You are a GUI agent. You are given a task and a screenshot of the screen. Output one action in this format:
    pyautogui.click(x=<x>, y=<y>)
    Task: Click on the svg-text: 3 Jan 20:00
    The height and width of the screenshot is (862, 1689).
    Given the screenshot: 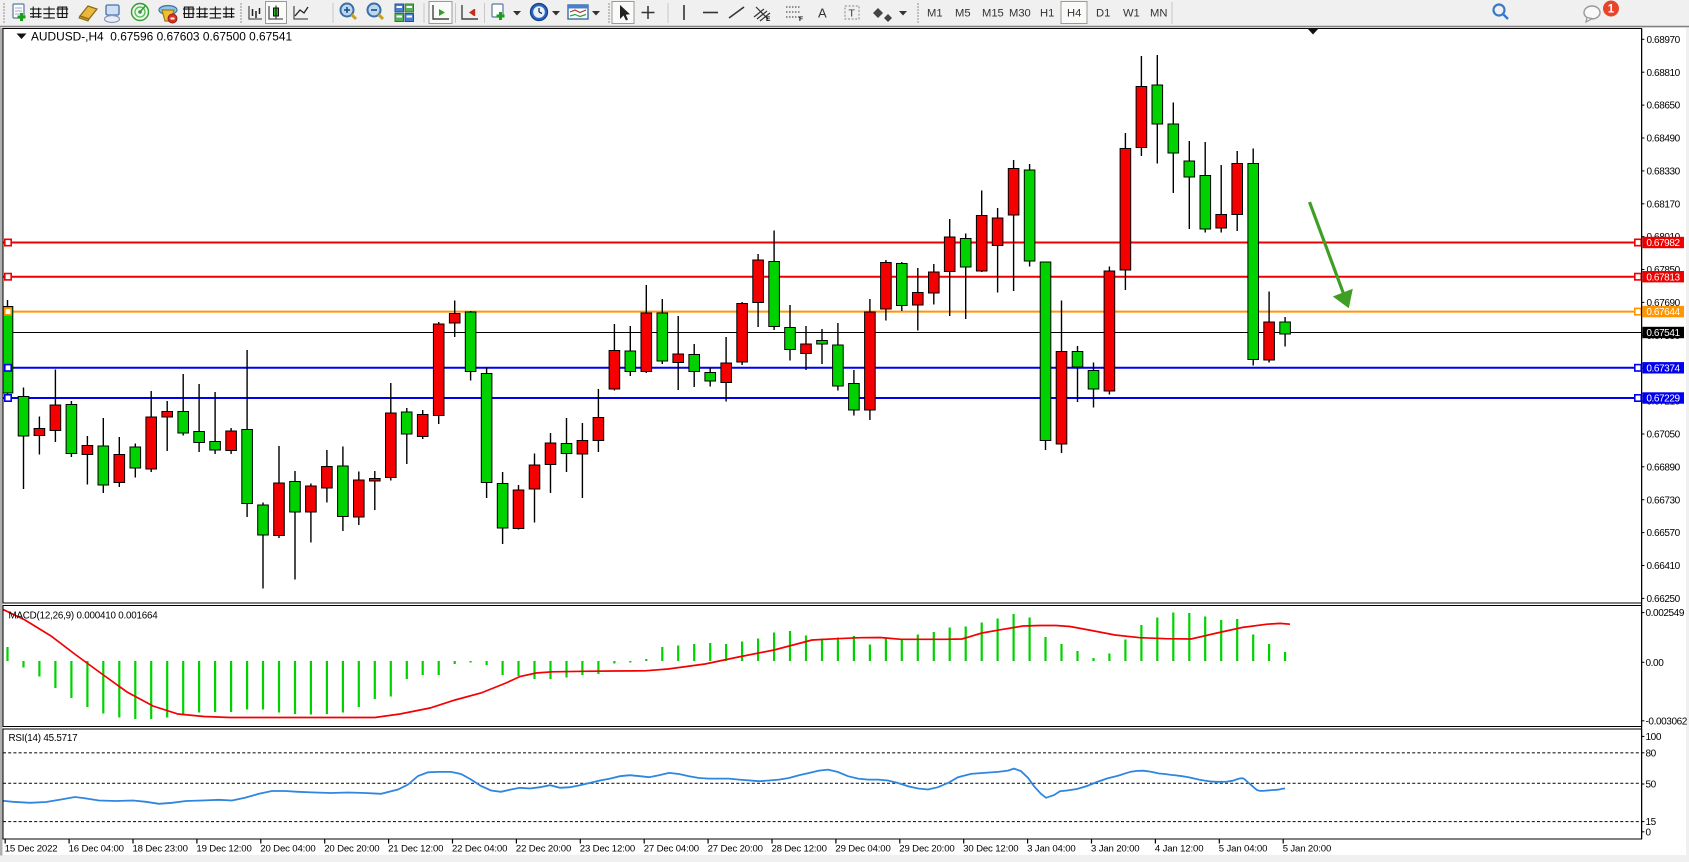 What is the action you would take?
    pyautogui.click(x=1115, y=849)
    